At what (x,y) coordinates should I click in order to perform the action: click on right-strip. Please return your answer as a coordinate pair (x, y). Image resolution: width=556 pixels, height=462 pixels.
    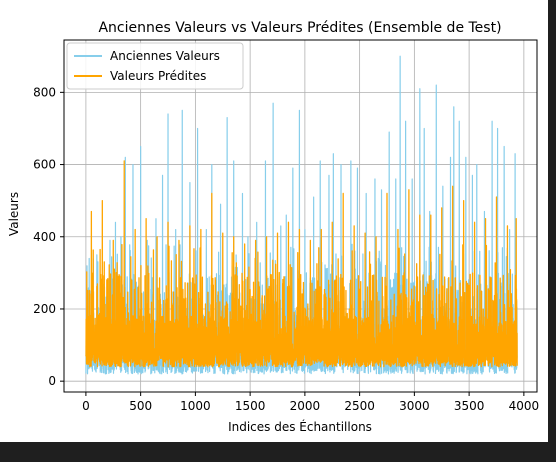
    Looking at the image, I should click on (552, 231).